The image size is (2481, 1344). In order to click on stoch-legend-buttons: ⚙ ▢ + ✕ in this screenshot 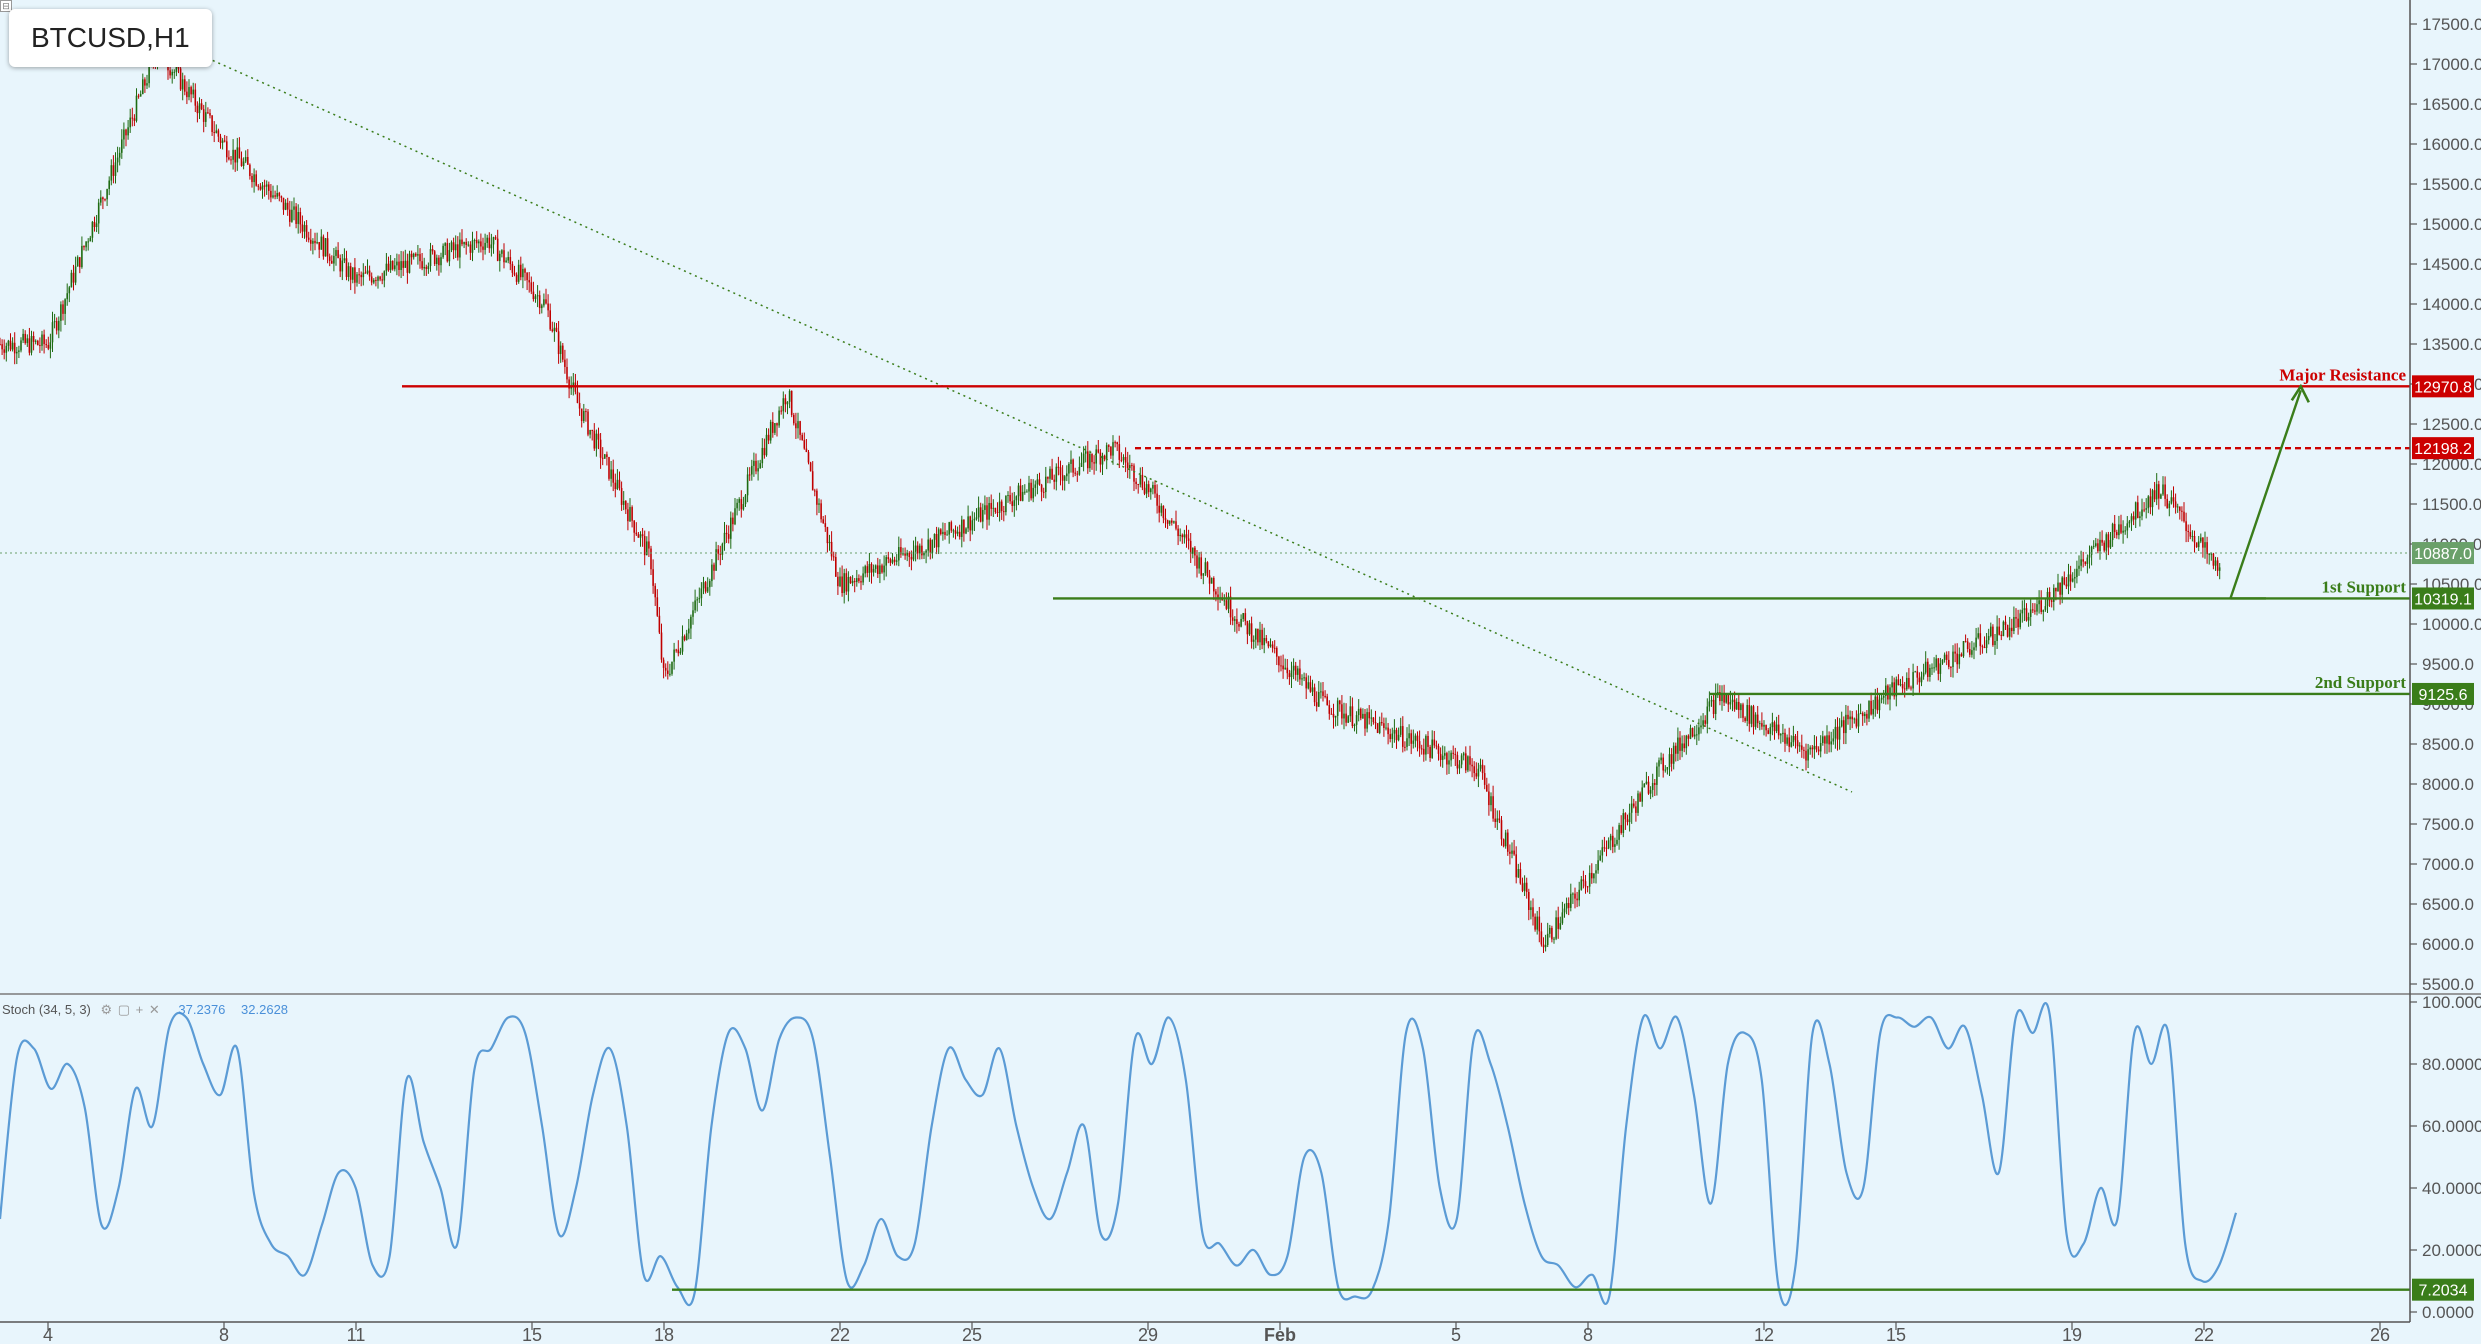, I will do `click(130, 1009)`.